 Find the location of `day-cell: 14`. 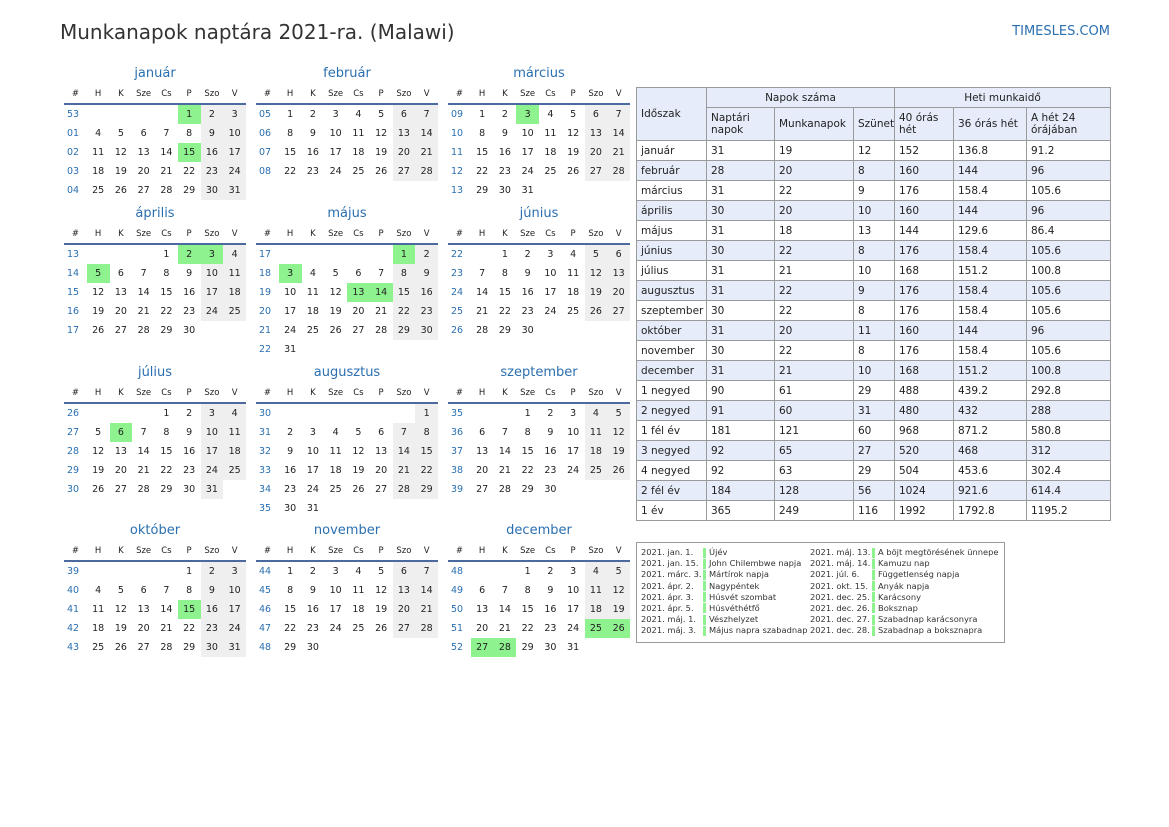

day-cell: 14 is located at coordinates (426, 133).